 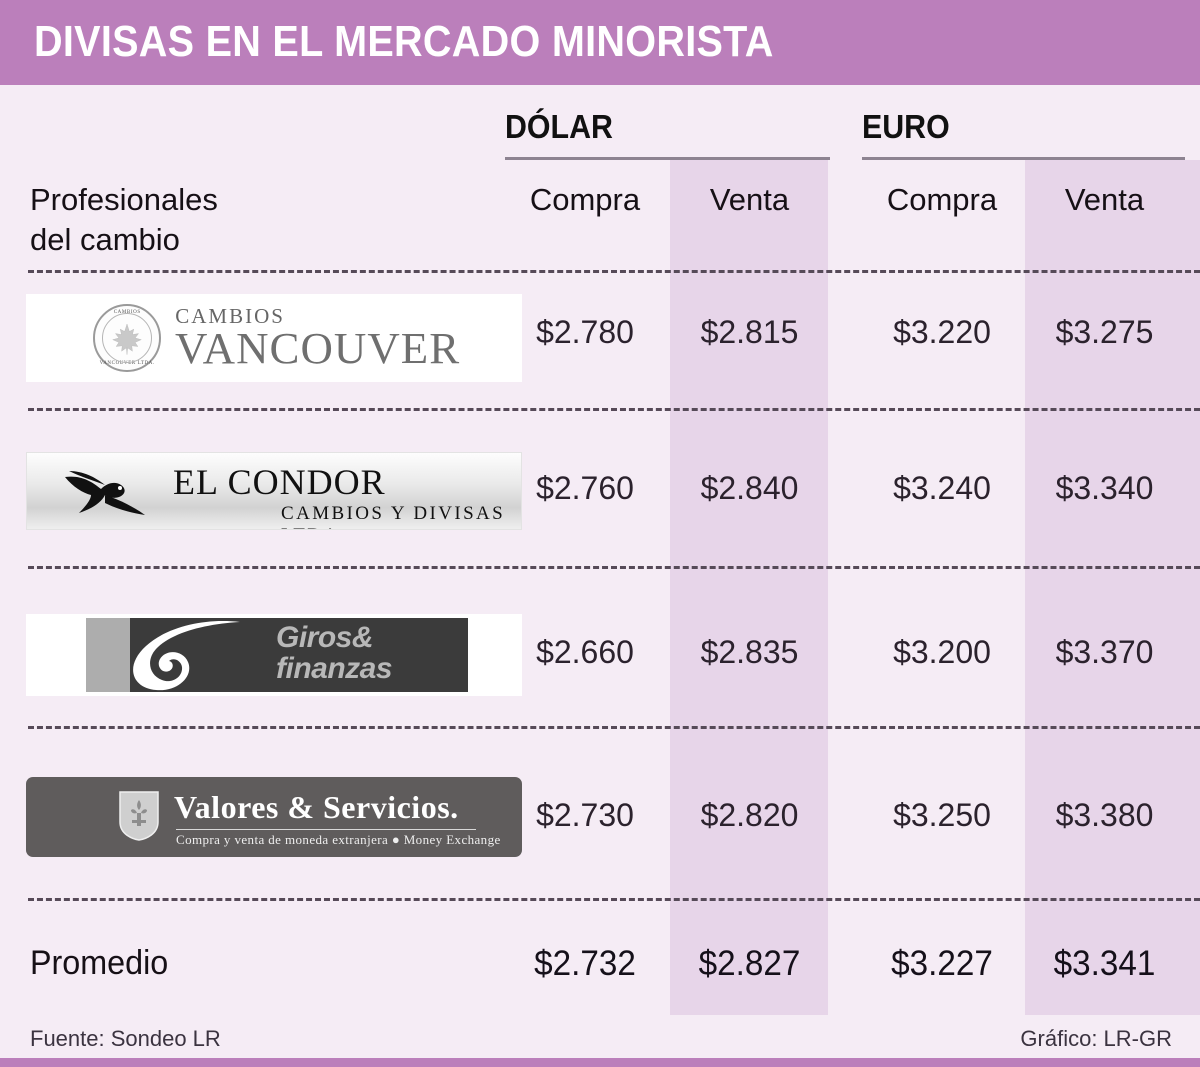 What do you see at coordinates (1112, 587) in the screenshot?
I see `euro-venta-band` at bounding box center [1112, 587].